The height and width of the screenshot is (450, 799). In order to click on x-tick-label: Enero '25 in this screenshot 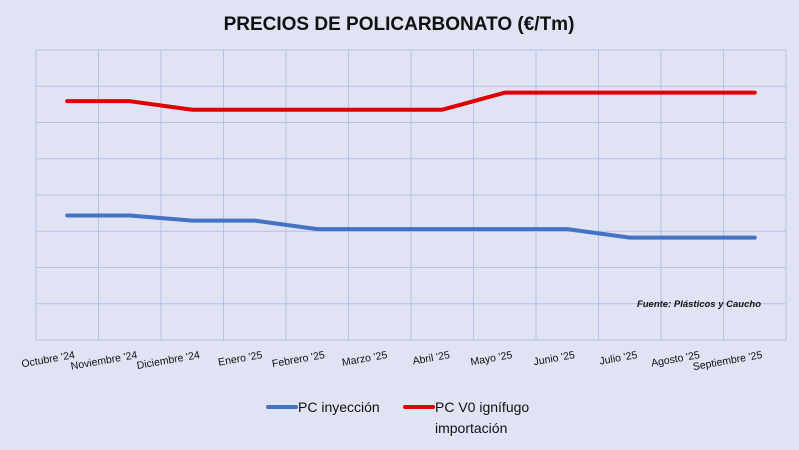, I will do `click(240, 359)`.